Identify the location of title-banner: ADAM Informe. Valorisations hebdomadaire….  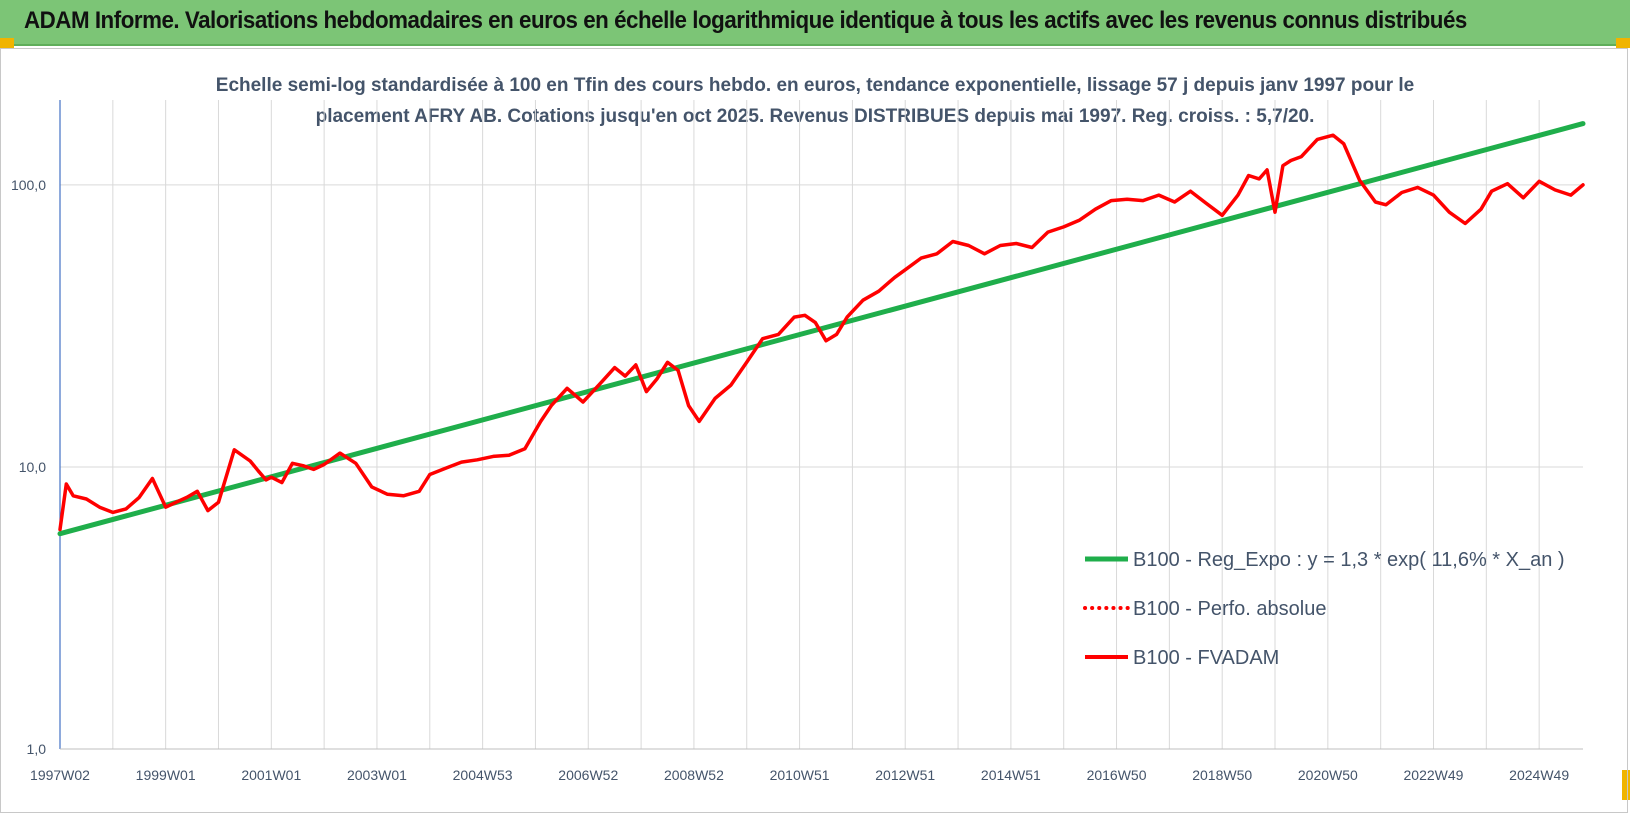
(815, 23).